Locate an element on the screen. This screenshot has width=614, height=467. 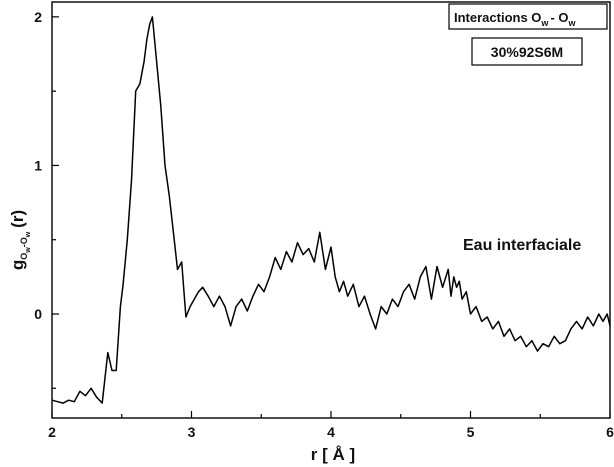
y-tick-labels: 0 1 2 is located at coordinates (38, 165).